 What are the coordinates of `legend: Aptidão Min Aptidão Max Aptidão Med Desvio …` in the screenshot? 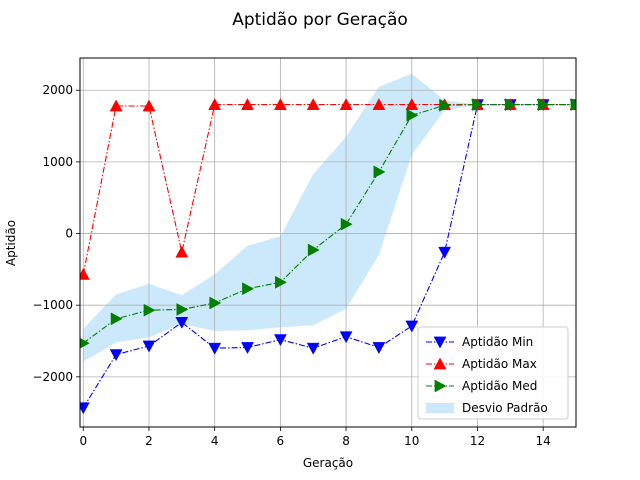 It's located at (493, 373).